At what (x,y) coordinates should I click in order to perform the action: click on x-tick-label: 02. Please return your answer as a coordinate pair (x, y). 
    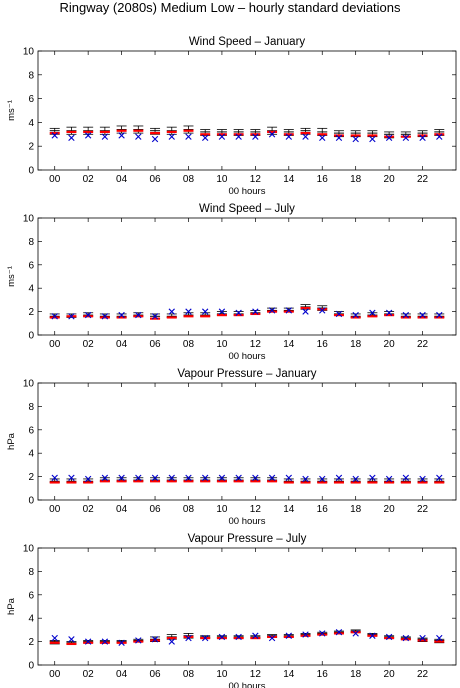
    Looking at the image, I should click on (89, 179).